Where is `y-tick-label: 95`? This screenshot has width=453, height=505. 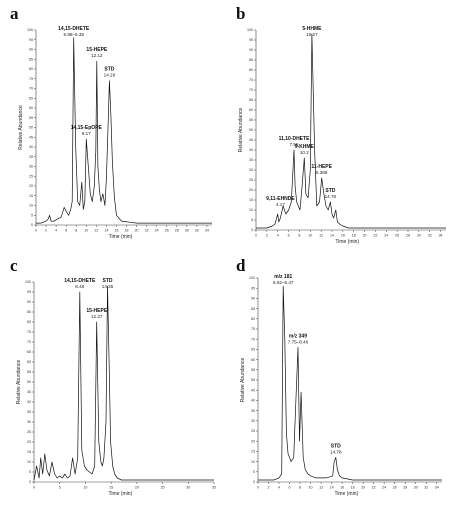
y-tick-label: 95 is located at coordinates (251, 40).